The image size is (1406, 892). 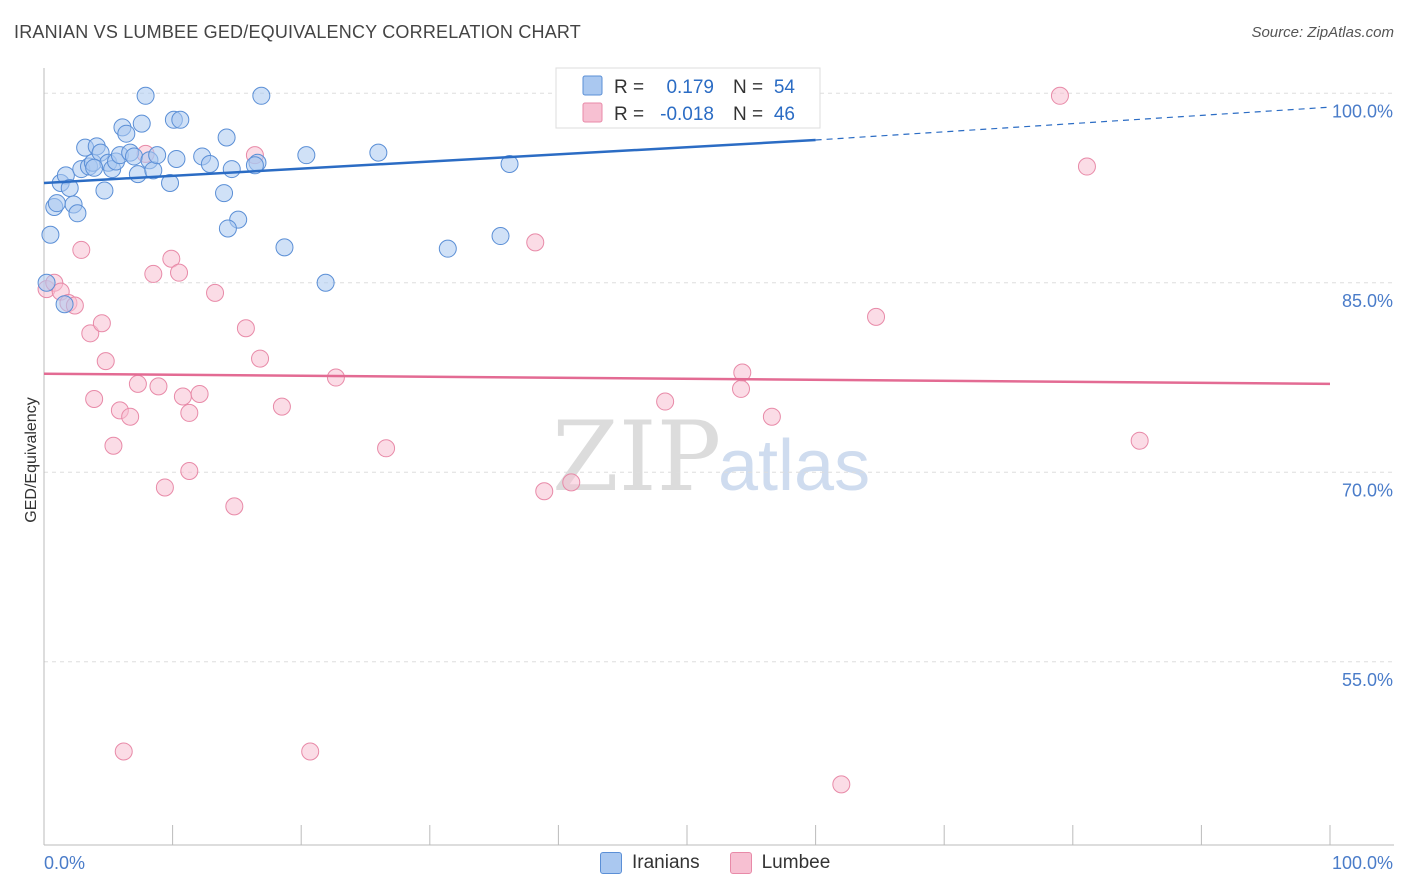 I want to click on series-legend: Iranians Lumbee, so click(x=715, y=863).